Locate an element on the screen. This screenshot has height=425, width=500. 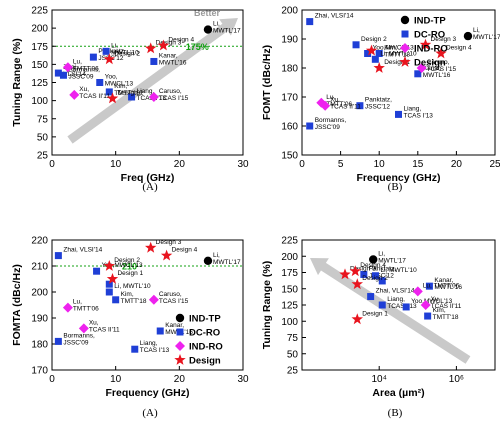
x-tick-label: 15 is located at coordinates (418, 164).